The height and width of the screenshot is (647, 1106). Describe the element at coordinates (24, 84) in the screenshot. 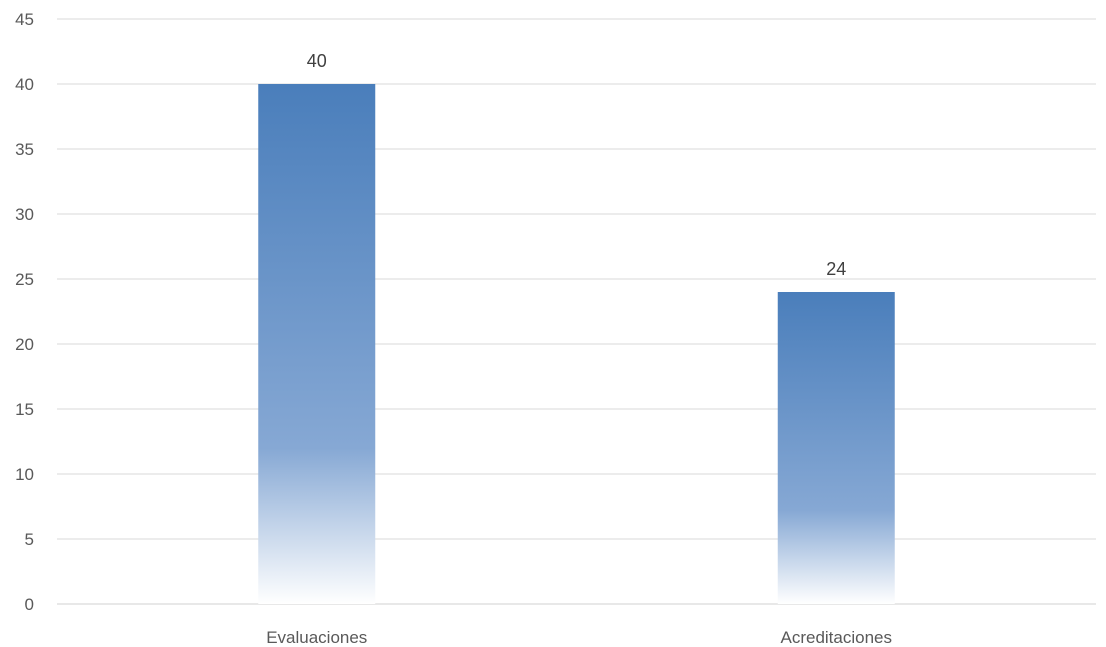

I see `y-tick-label: 40` at that location.